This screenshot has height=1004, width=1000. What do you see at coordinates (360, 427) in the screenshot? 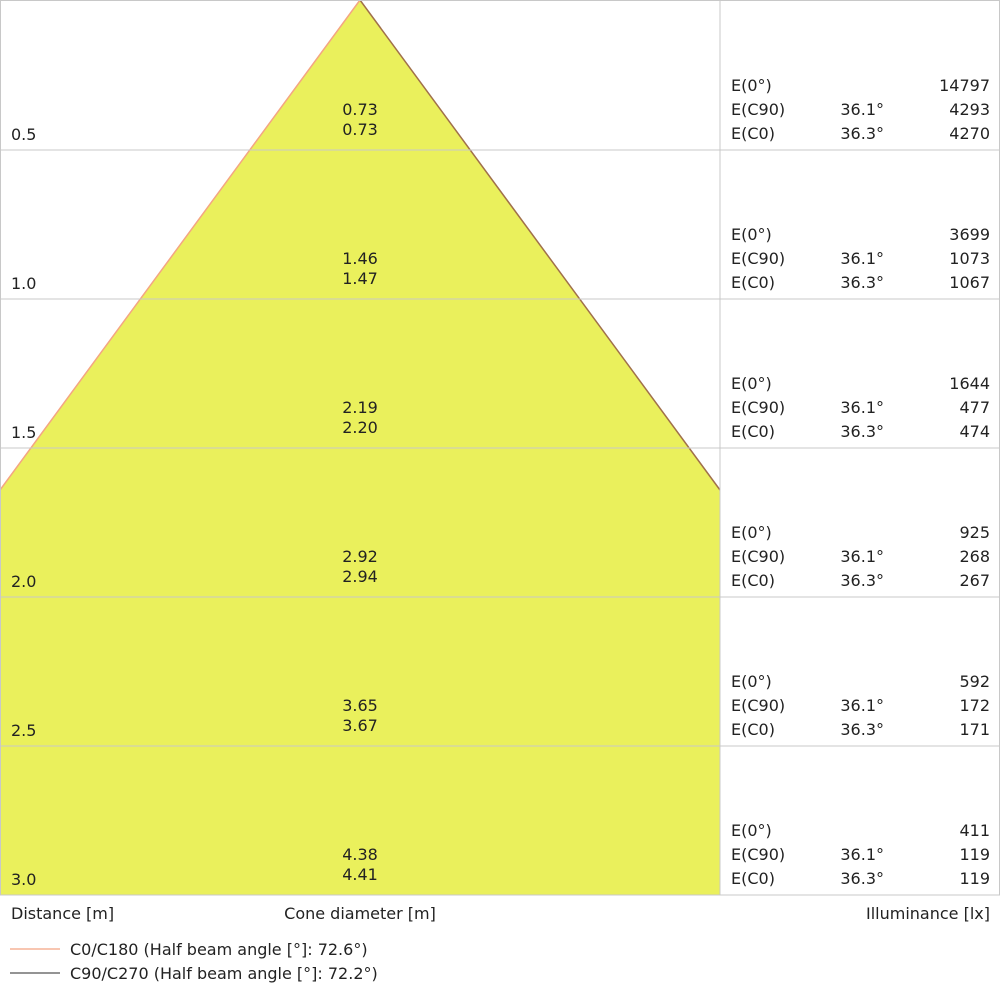
I see `diameter-c90-label: 2.20` at bounding box center [360, 427].